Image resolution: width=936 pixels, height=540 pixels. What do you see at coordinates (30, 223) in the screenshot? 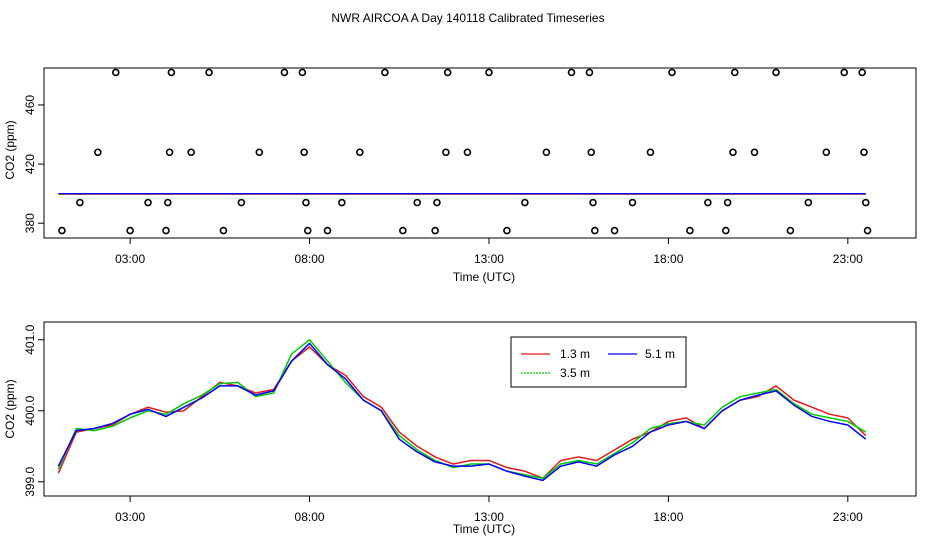
I see `top-y-tick-label: 380` at bounding box center [30, 223].